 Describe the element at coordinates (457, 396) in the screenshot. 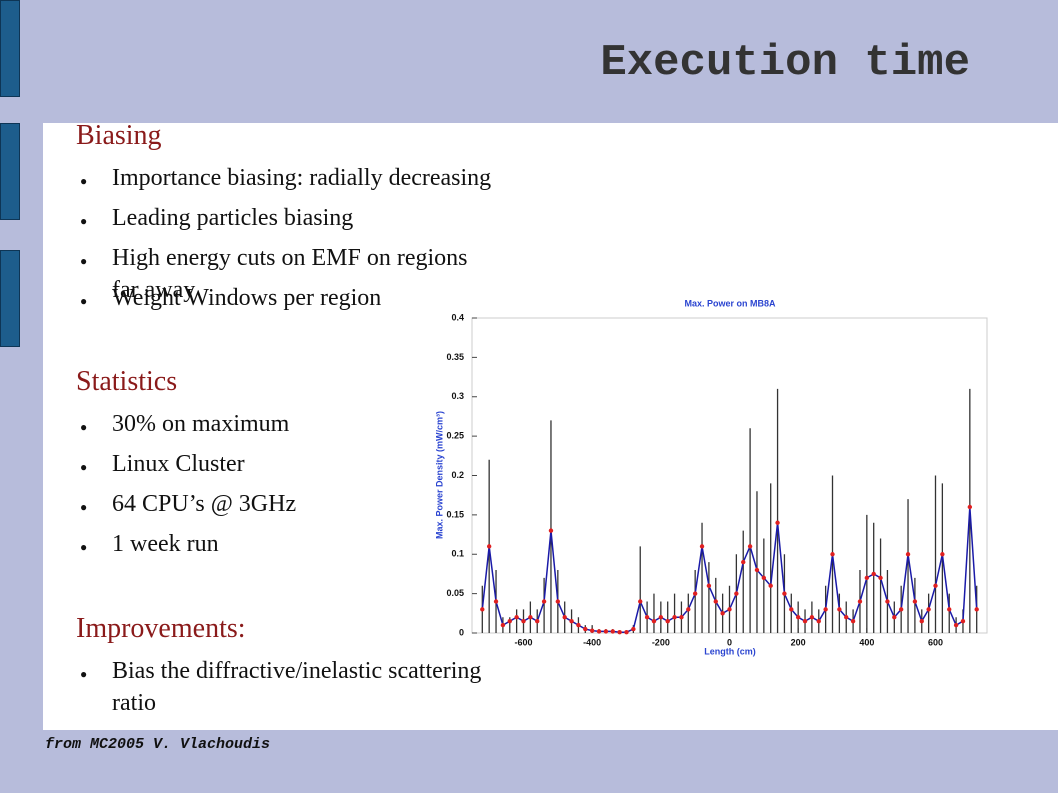

I see `y-tick-label: 0.3` at that location.